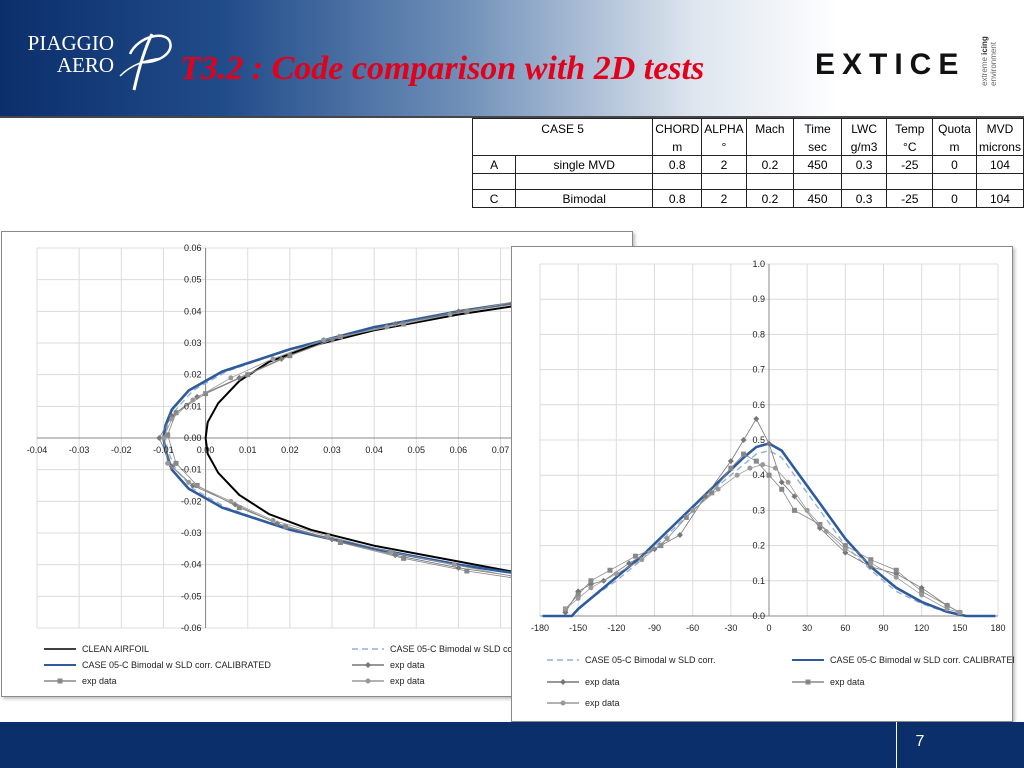 Image resolution: width=1024 pixels, height=768 pixels. Describe the element at coordinates (959, 628) in the screenshot. I see `x-tick-label: 150` at that location.